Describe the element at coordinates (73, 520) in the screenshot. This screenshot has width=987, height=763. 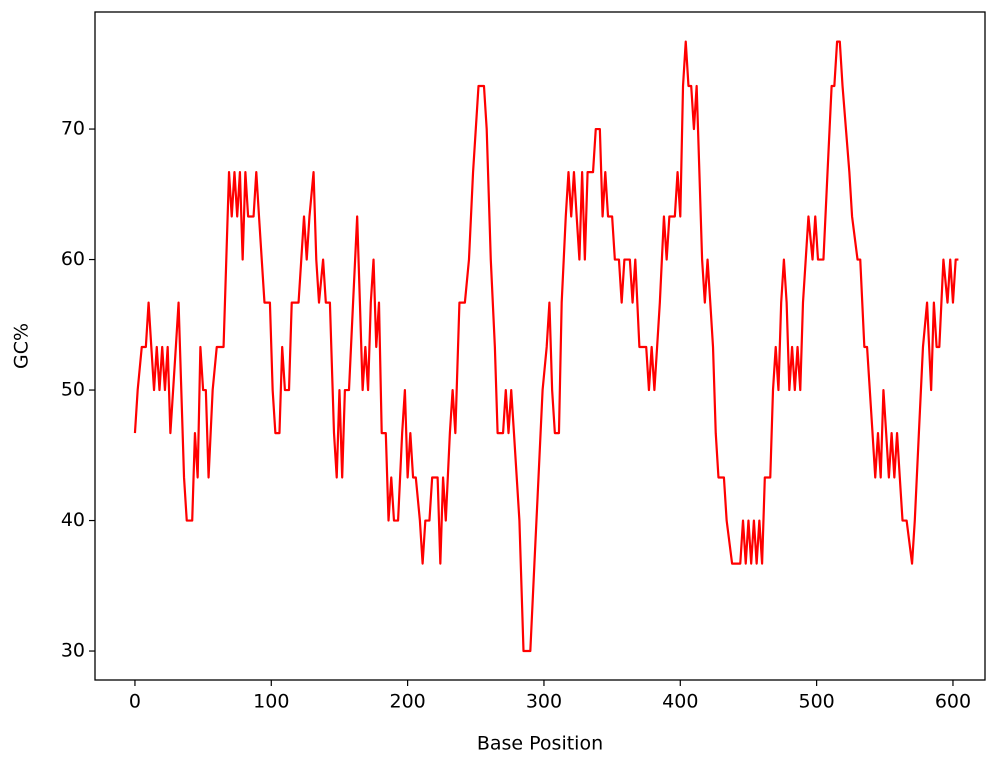
I see `y-tick-label: 40` at that location.